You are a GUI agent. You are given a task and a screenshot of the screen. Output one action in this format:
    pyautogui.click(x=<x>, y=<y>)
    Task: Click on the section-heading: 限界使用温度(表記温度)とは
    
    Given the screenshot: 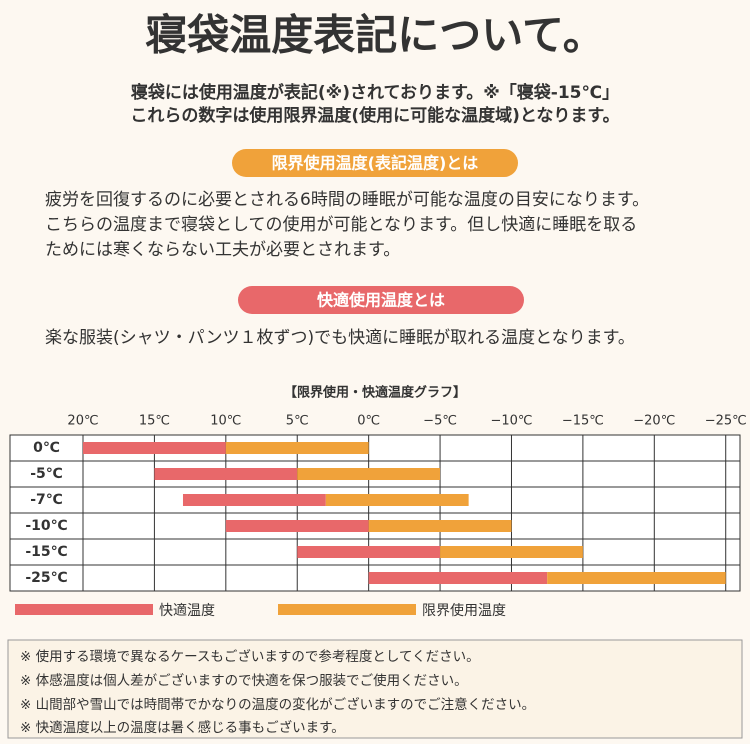 What is the action you would take?
    pyautogui.click(x=375, y=163)
    